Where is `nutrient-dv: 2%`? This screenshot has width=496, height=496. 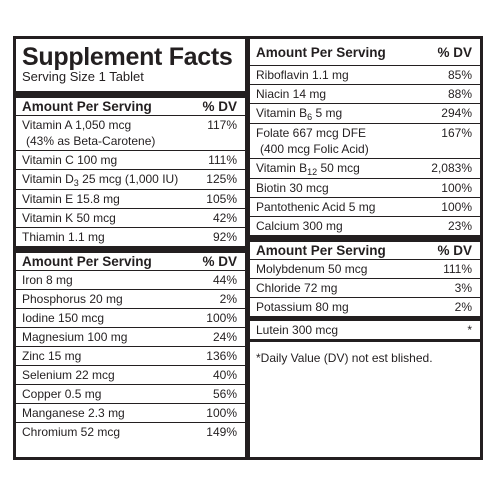
nutrient-dv: 2% is located at coordinates (228, 299).